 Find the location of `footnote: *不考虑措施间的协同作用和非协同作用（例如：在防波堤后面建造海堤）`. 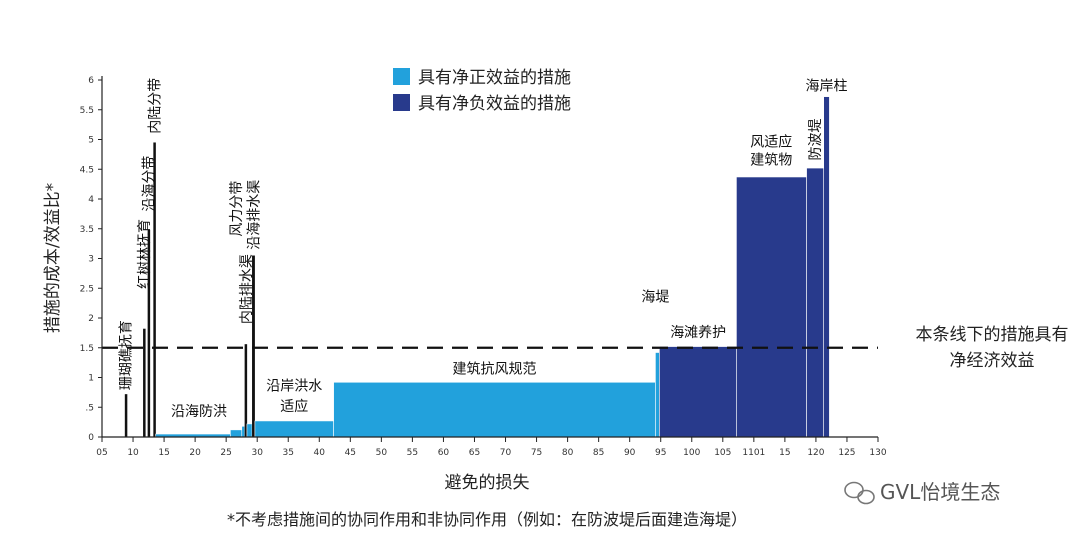

footnote: *不考虑措施间的协同作用和非协同作用（例如：在防波堤后面建造海堤） is located at coordinates (487, 519).